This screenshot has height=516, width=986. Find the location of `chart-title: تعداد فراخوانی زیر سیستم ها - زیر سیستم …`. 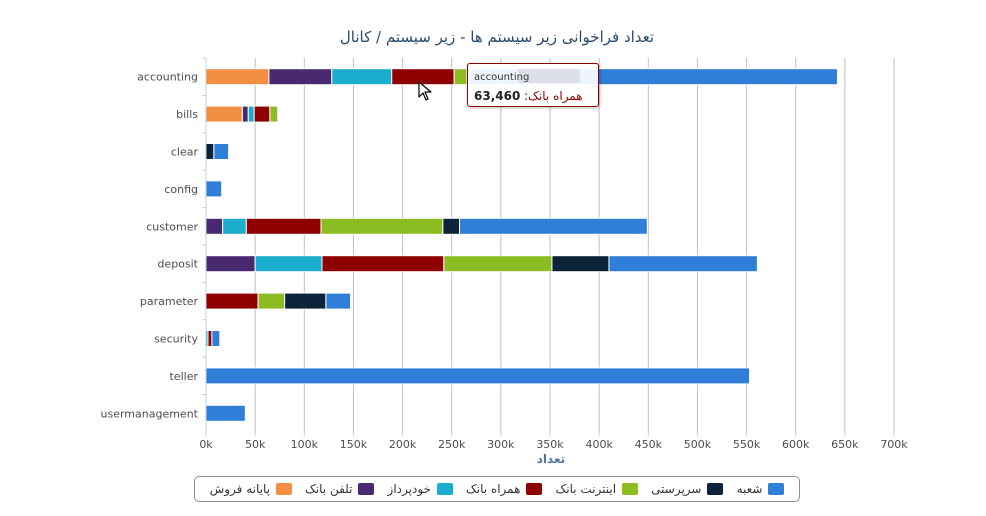

chart-title: تعداد فراخوانی زیر سیستم ها - زیر سیستم … is located at coordinates (497, 37).